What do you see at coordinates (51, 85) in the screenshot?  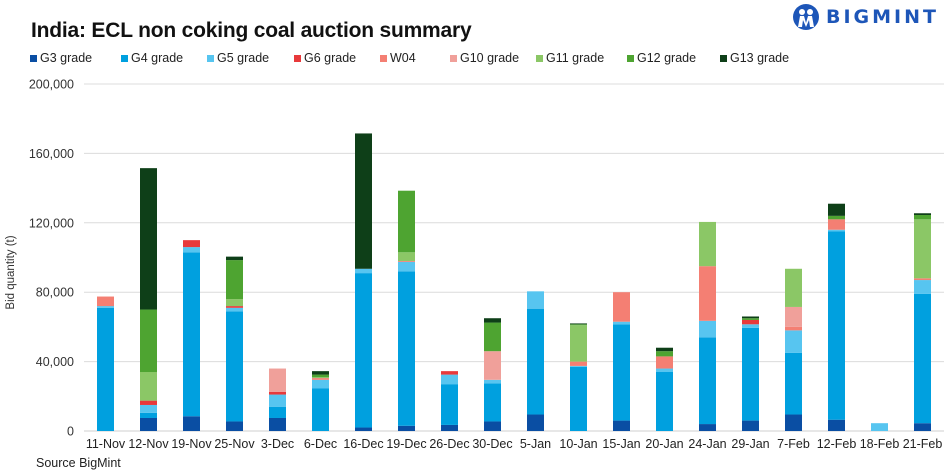 I see `y-tick-label: 200,000` at bounding box center [51, 85].